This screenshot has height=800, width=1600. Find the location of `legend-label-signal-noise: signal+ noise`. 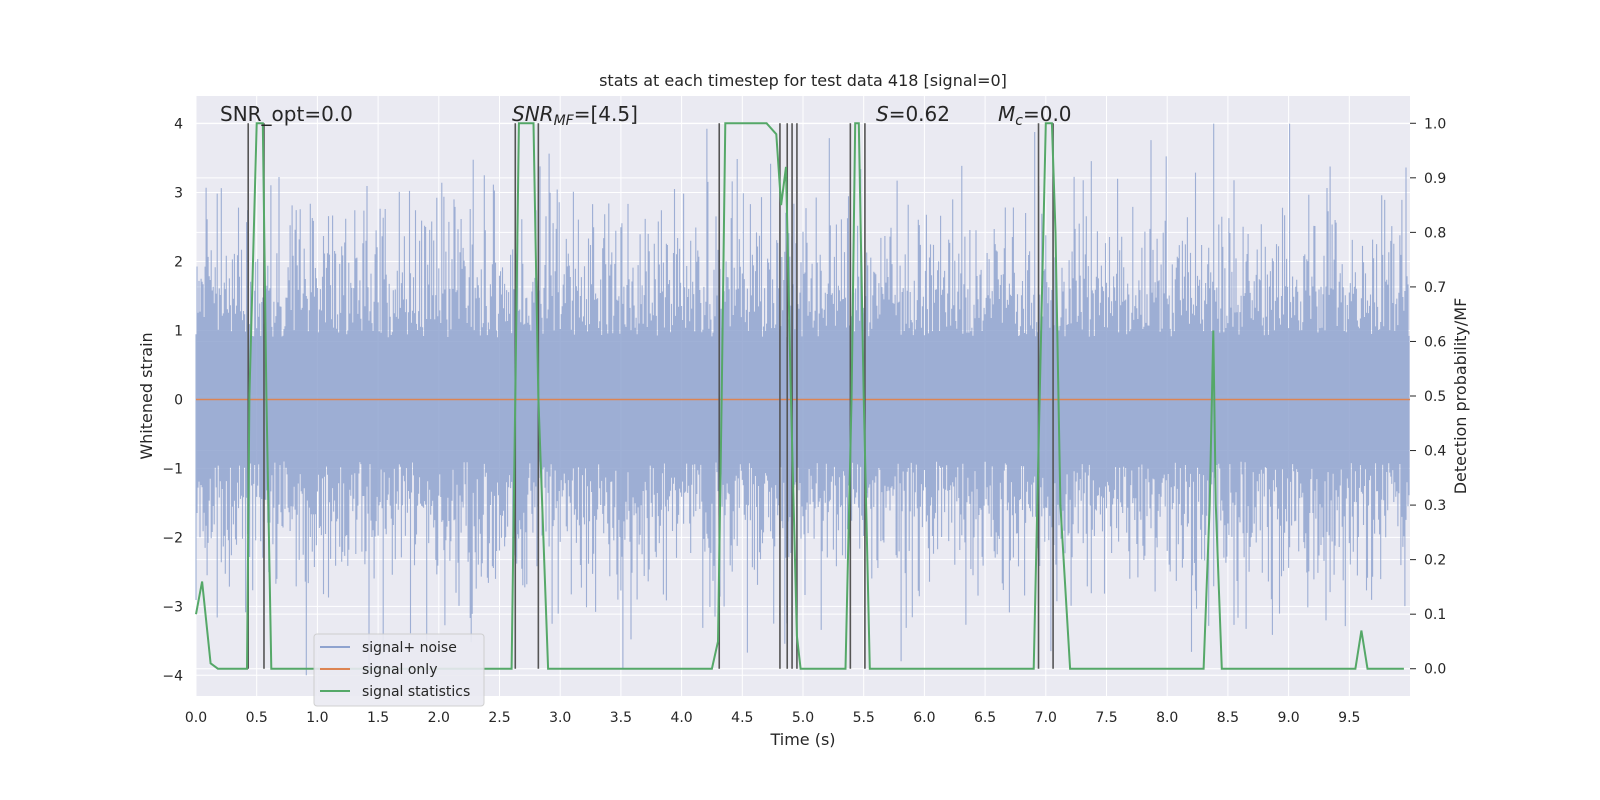

legend-label-signal-noise: signal+ noise is located at coordinates (409, 648).